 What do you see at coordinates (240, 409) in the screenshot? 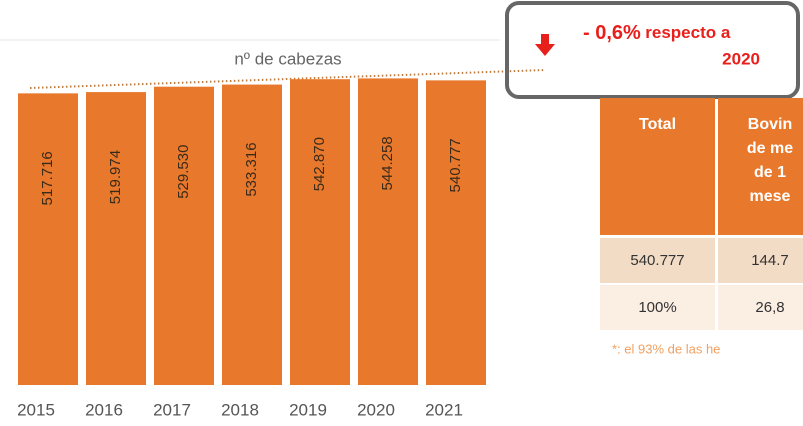
I see `x-tick-label: 2018` at bounding box center [240, 409].